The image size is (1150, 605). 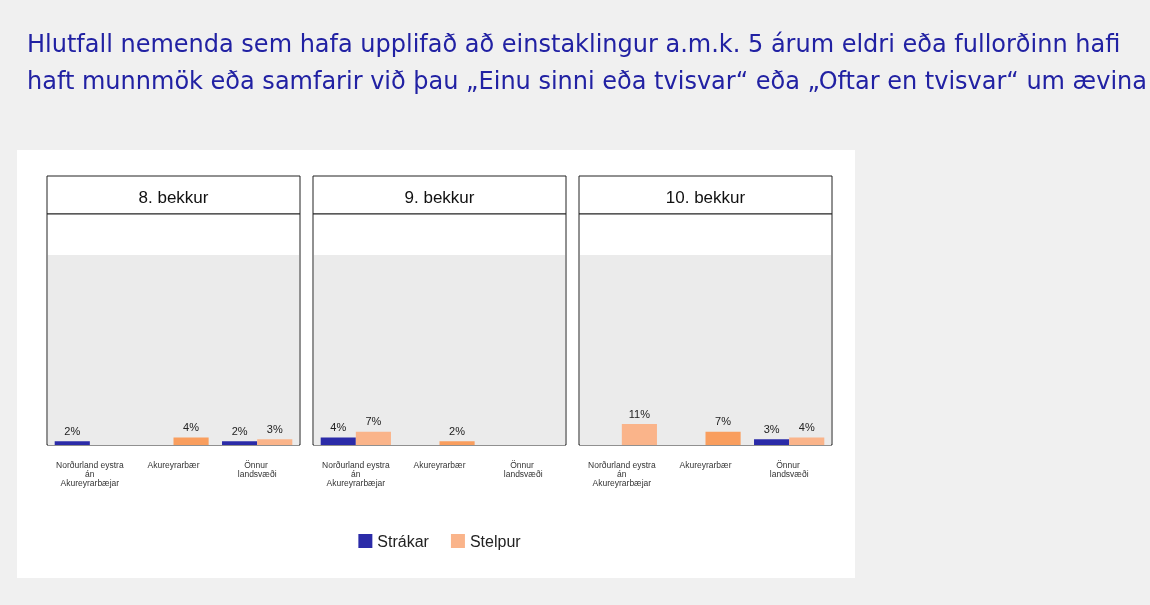 I want to click on text: Hlutfall nemenda sem hafa upplifað að einstaklingur a.m.k. 5 árum eldri eða fullorðinn hafi haft munnmök eða samfarir við þau „Einu sinni eða tvisvar“ eða „Oftar en tvisvar“ um ævina, so click(x=587, y=63).